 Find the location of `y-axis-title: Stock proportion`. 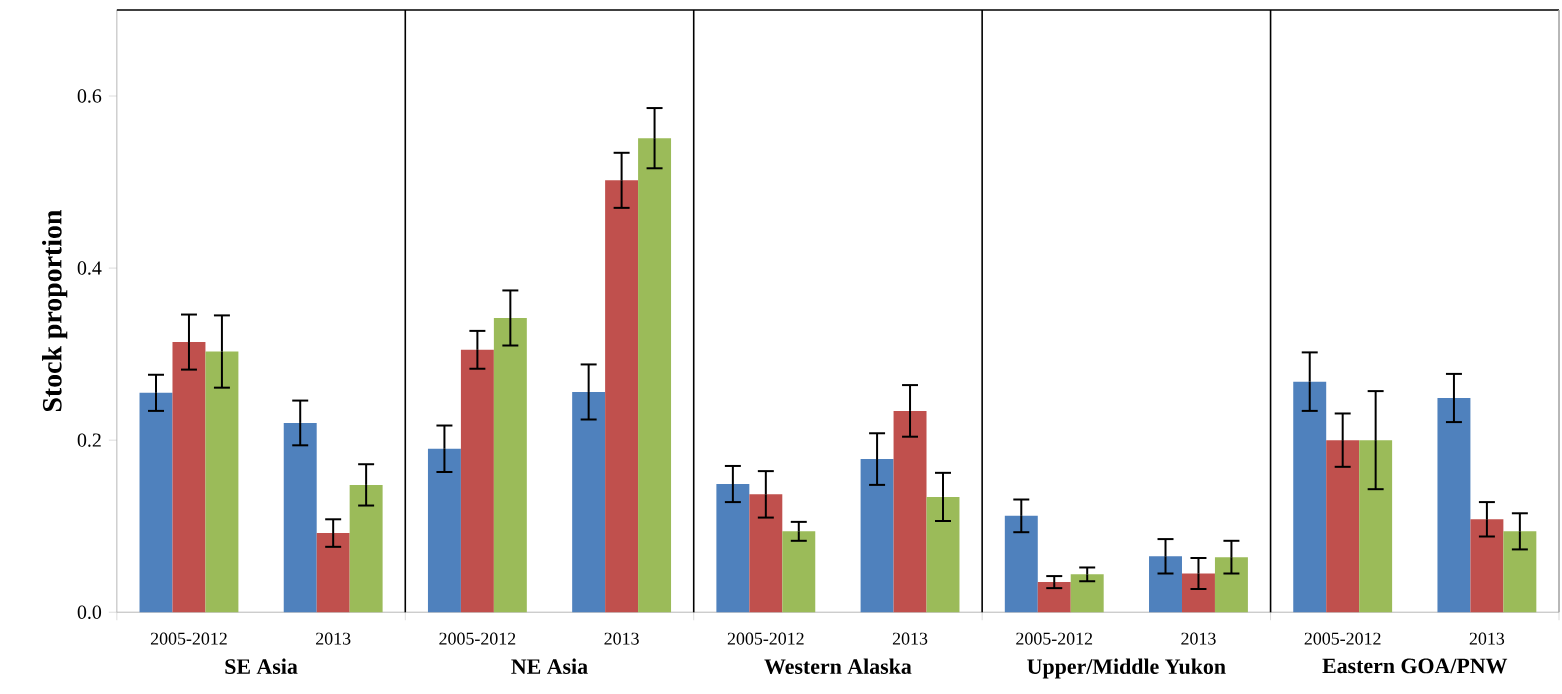

y-axis-title: Stock proportion is located at coordinates (55, 310).